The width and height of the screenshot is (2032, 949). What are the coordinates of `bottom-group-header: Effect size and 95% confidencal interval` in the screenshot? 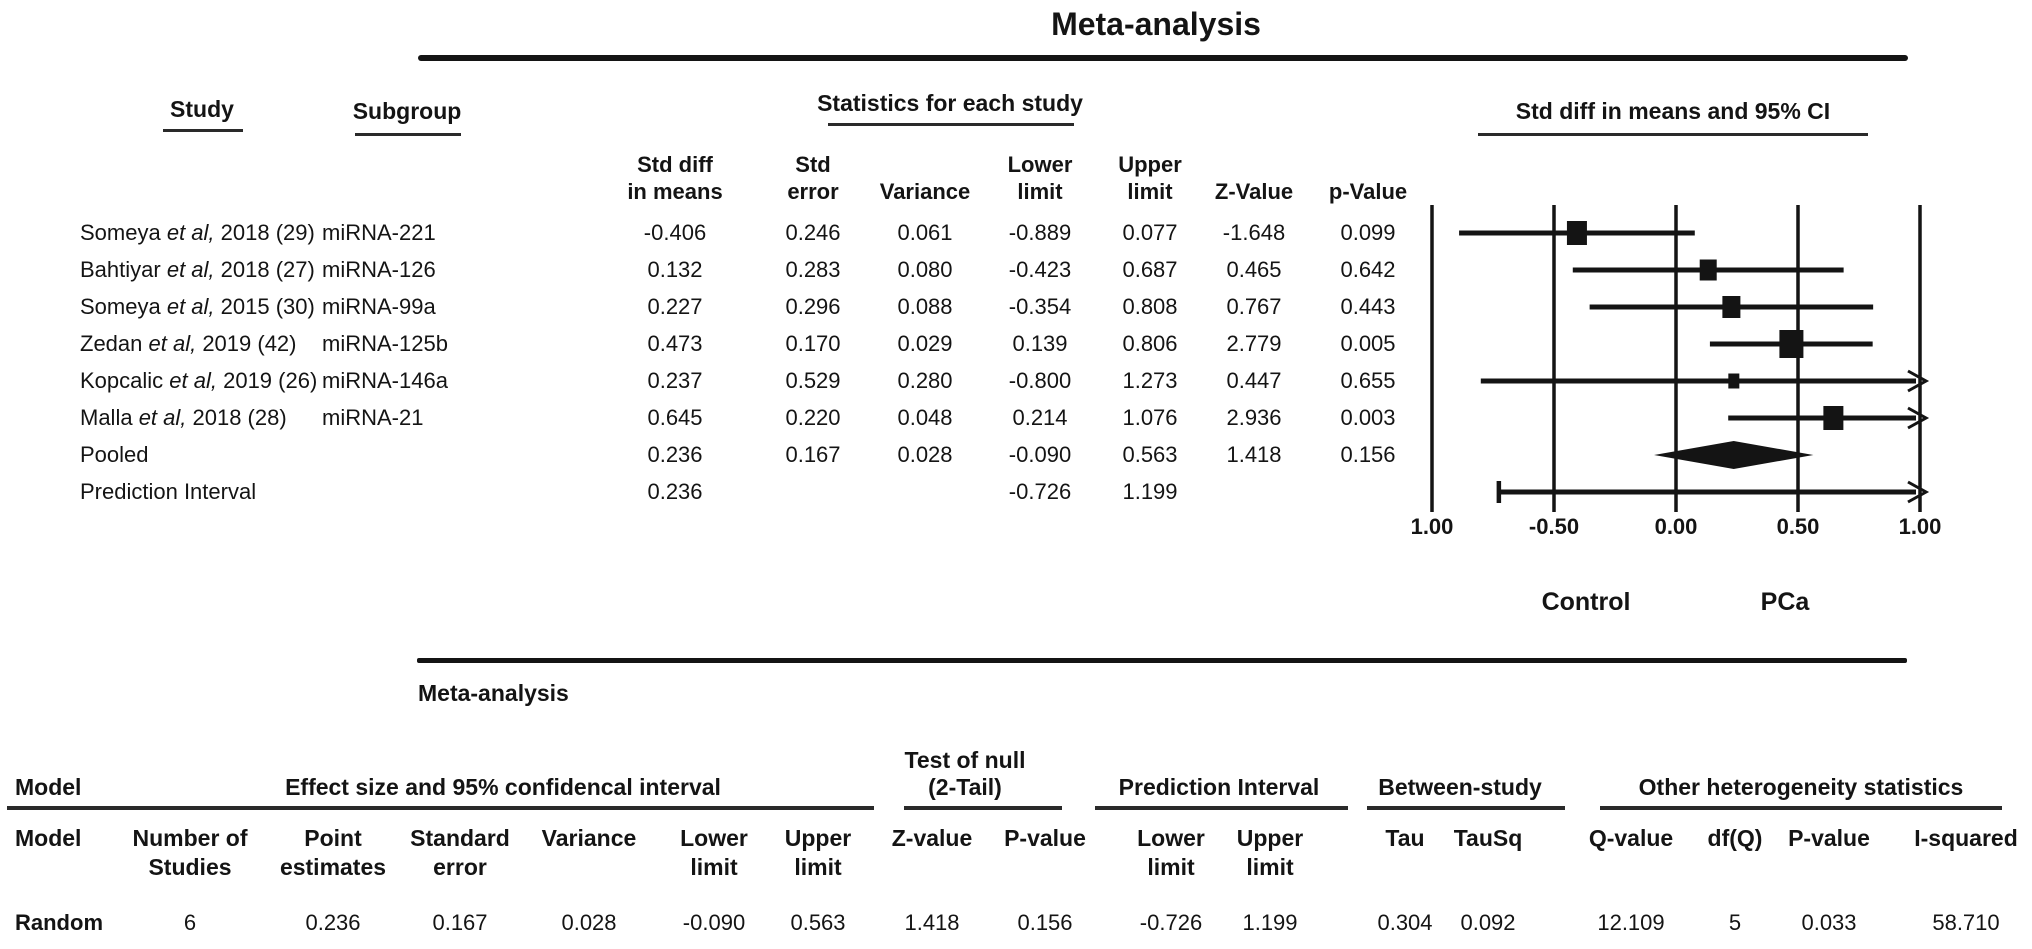 It's located at (503, 787).